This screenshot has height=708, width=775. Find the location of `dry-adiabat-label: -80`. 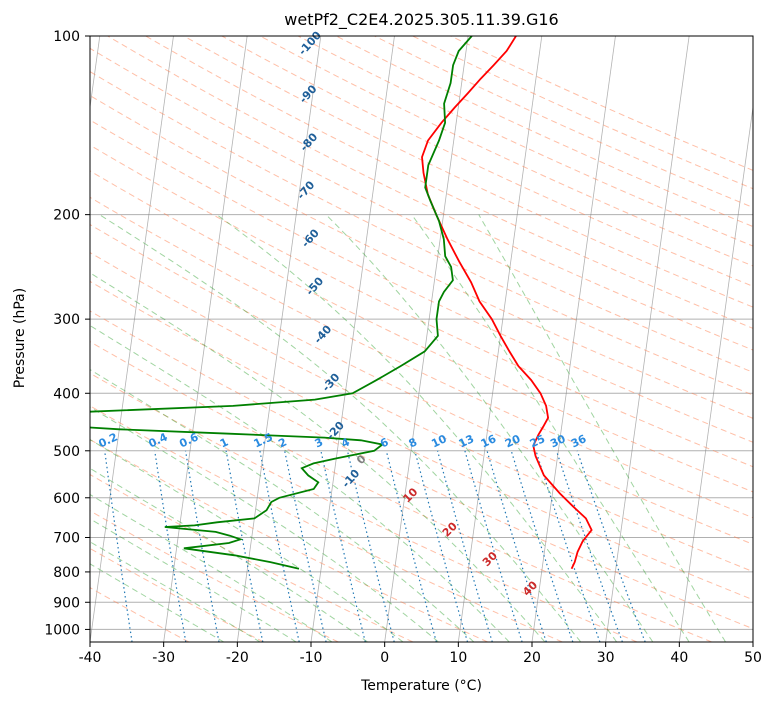

dry-adiabat-label: -80 is located at coordinates (308, 142).